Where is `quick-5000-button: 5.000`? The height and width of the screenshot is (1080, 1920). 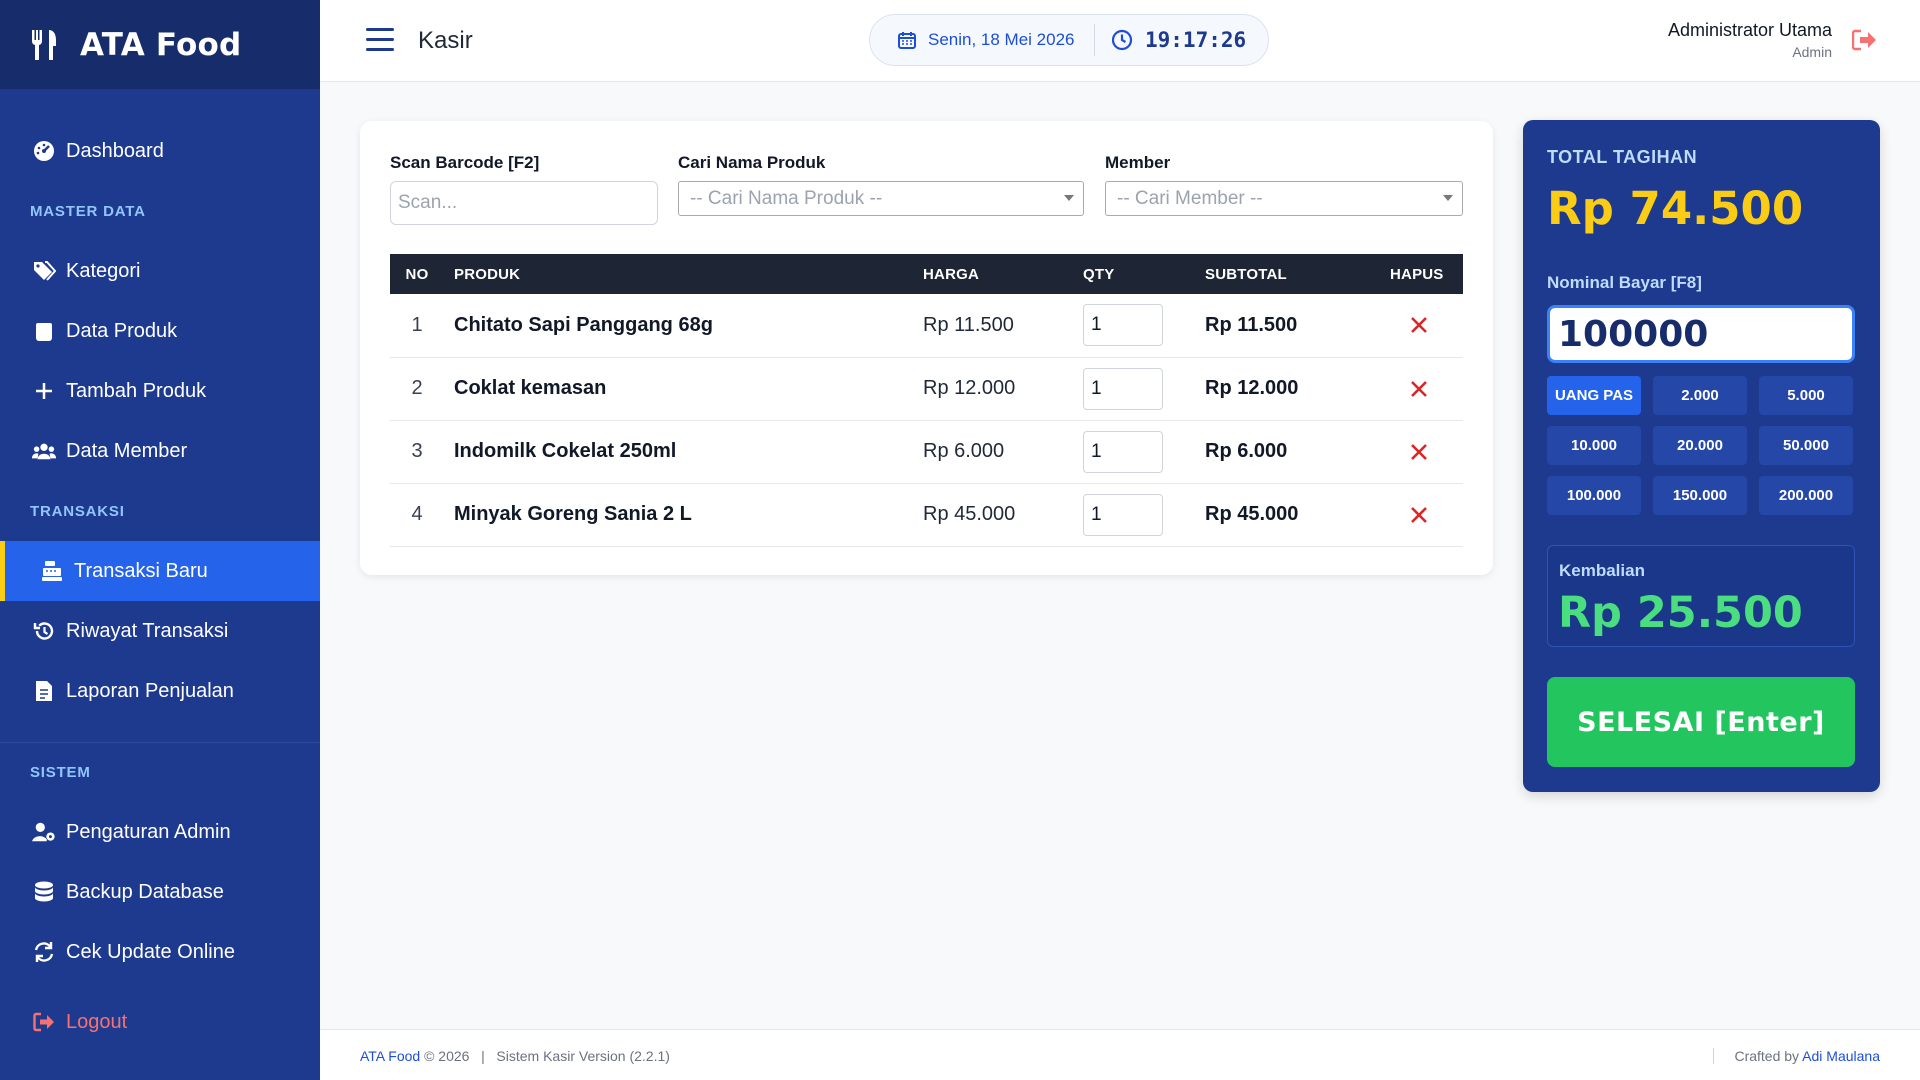
quick-5000-button: 5.000 is located at coordinates (1806, 395).